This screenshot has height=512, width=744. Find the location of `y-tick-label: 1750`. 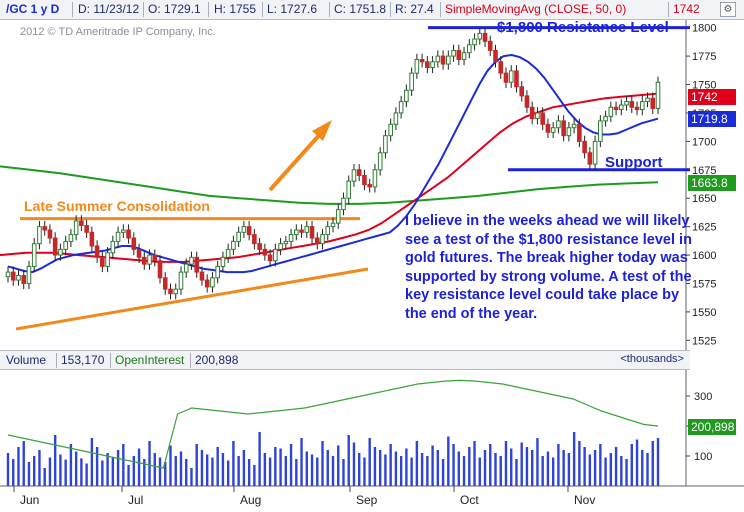

y-tick-label: 1750 is located at coordinates (704, 86).